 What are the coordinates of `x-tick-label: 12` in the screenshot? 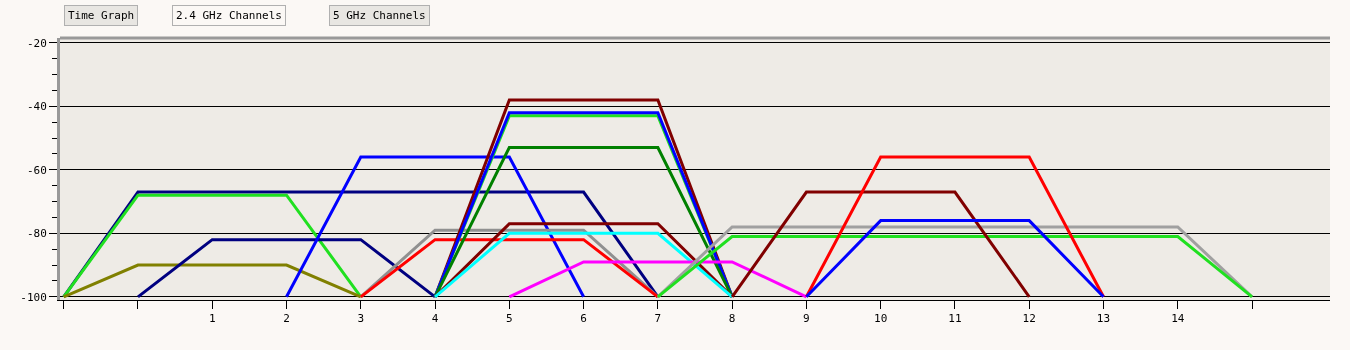 It's located at (1029, 319).